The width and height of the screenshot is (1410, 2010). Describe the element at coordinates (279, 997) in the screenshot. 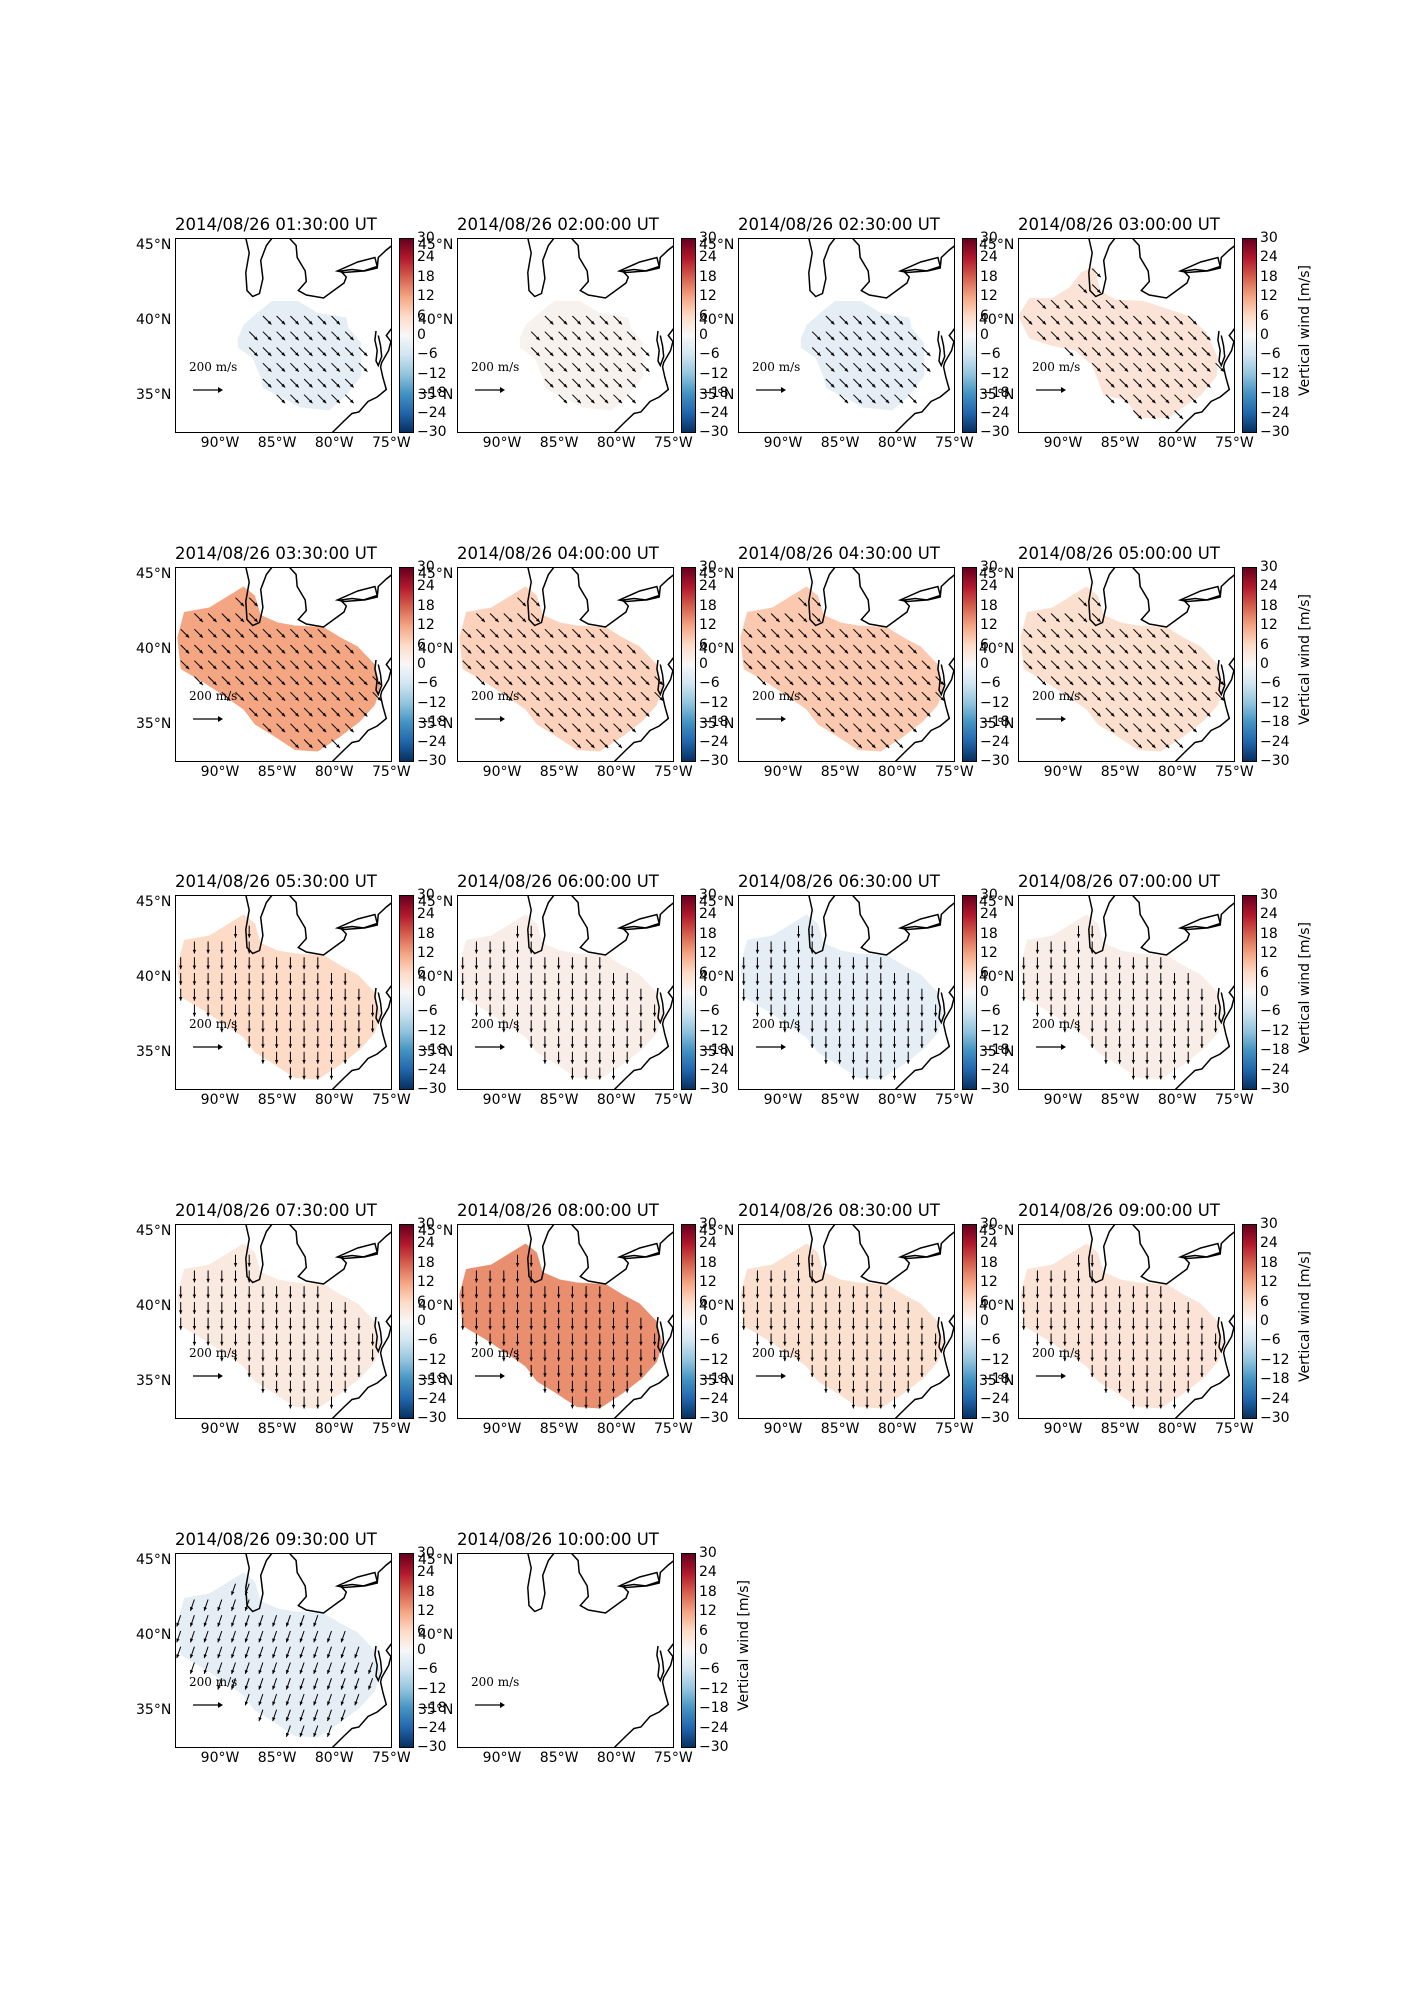

I see `wind-region` at that location.